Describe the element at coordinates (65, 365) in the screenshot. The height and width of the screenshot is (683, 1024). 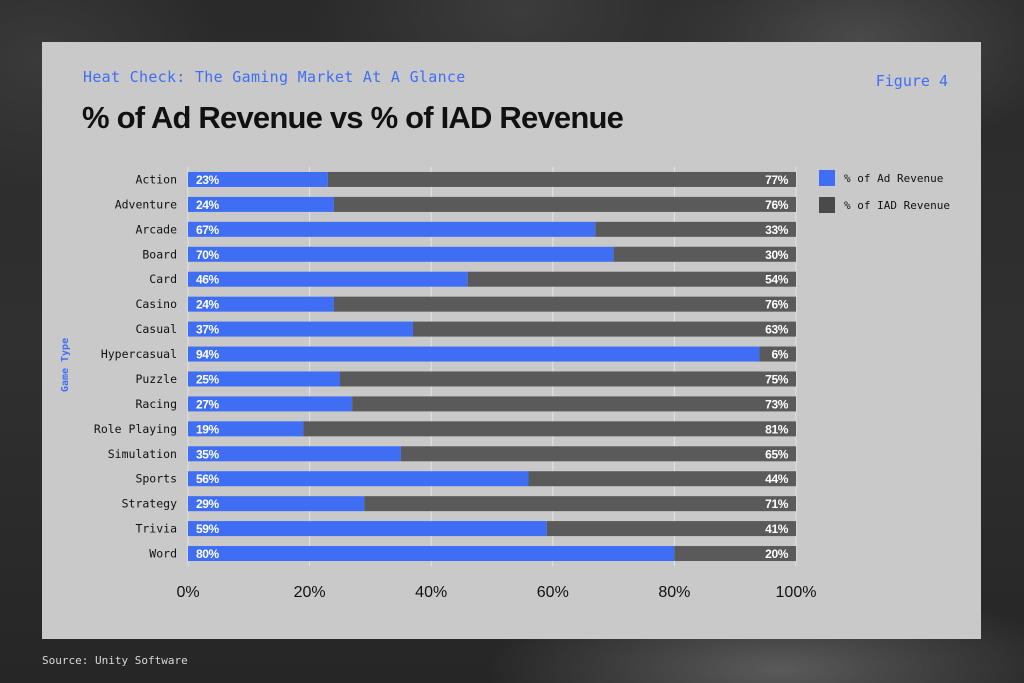
I see `y-axis-label: Game Type` at that location.